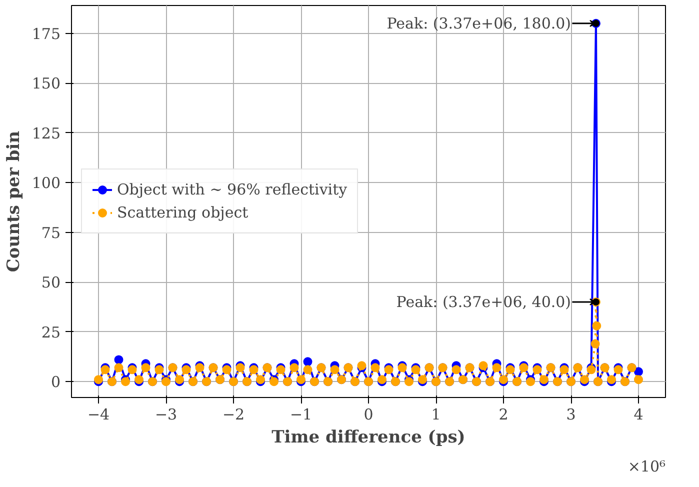 This screenshot has width=699, height=487. What do you see at coordinates (182, 213) in the screenshot?
I see `legend-label: Scattering object` at bounding box center [182, 213].